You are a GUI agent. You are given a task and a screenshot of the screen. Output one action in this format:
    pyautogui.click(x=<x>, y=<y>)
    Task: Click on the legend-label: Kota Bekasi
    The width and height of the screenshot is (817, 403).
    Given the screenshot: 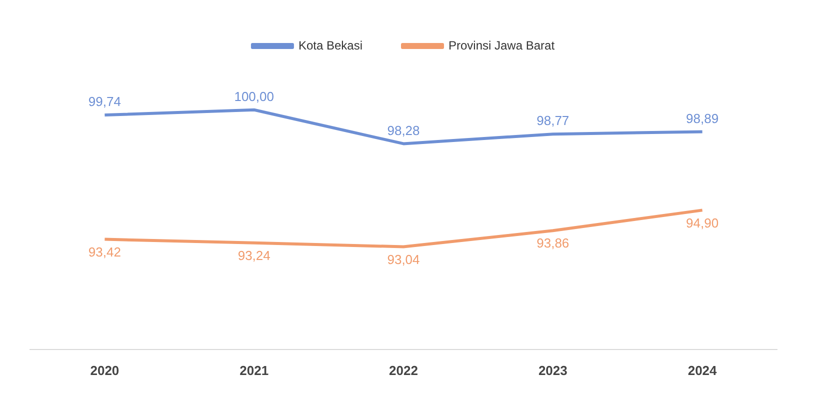 What is the action you would take?
    pyautogui.click(x=330, y=45)
    